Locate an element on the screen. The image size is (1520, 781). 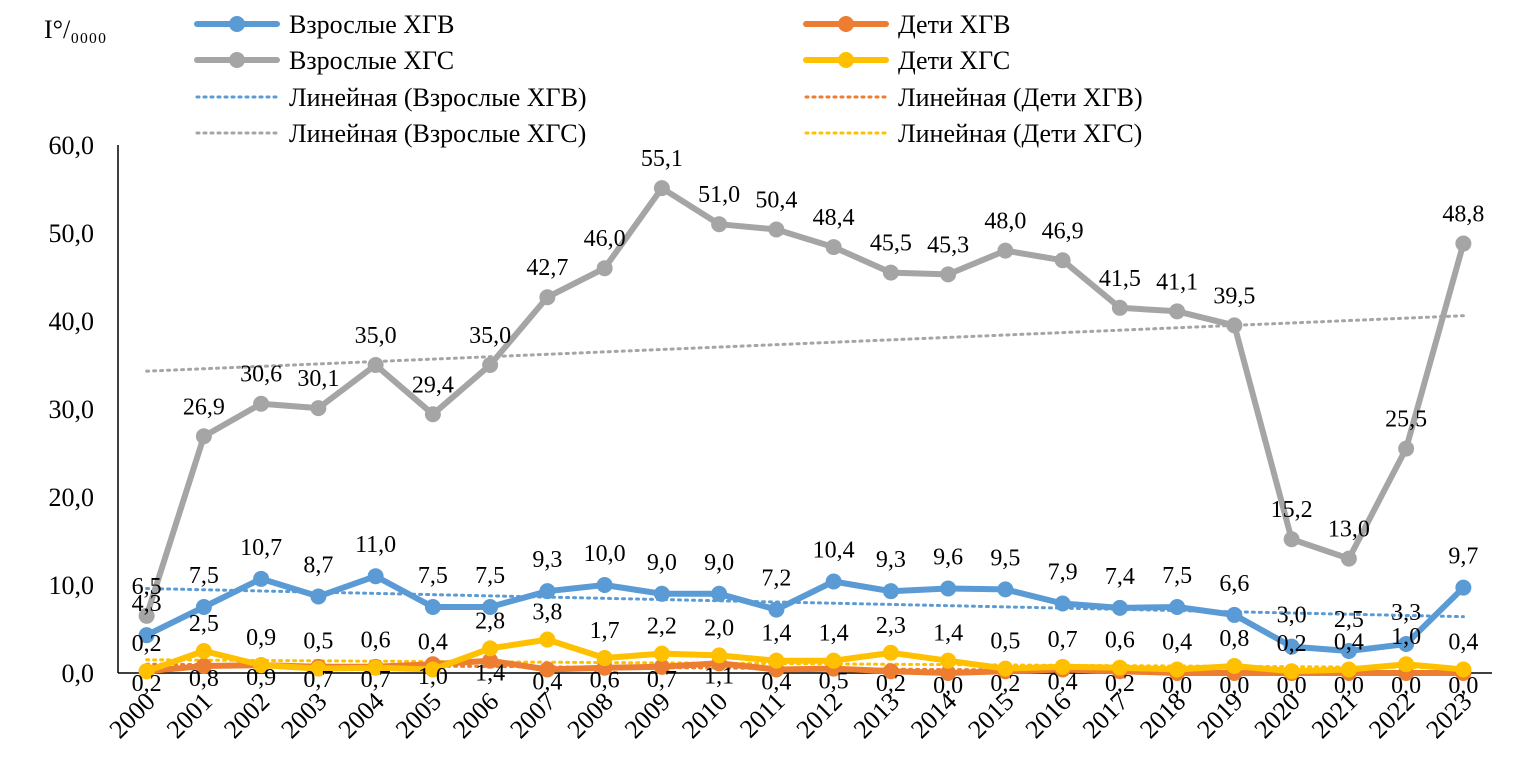
data-label: 7,4 is located at coordinates (1120, 577).